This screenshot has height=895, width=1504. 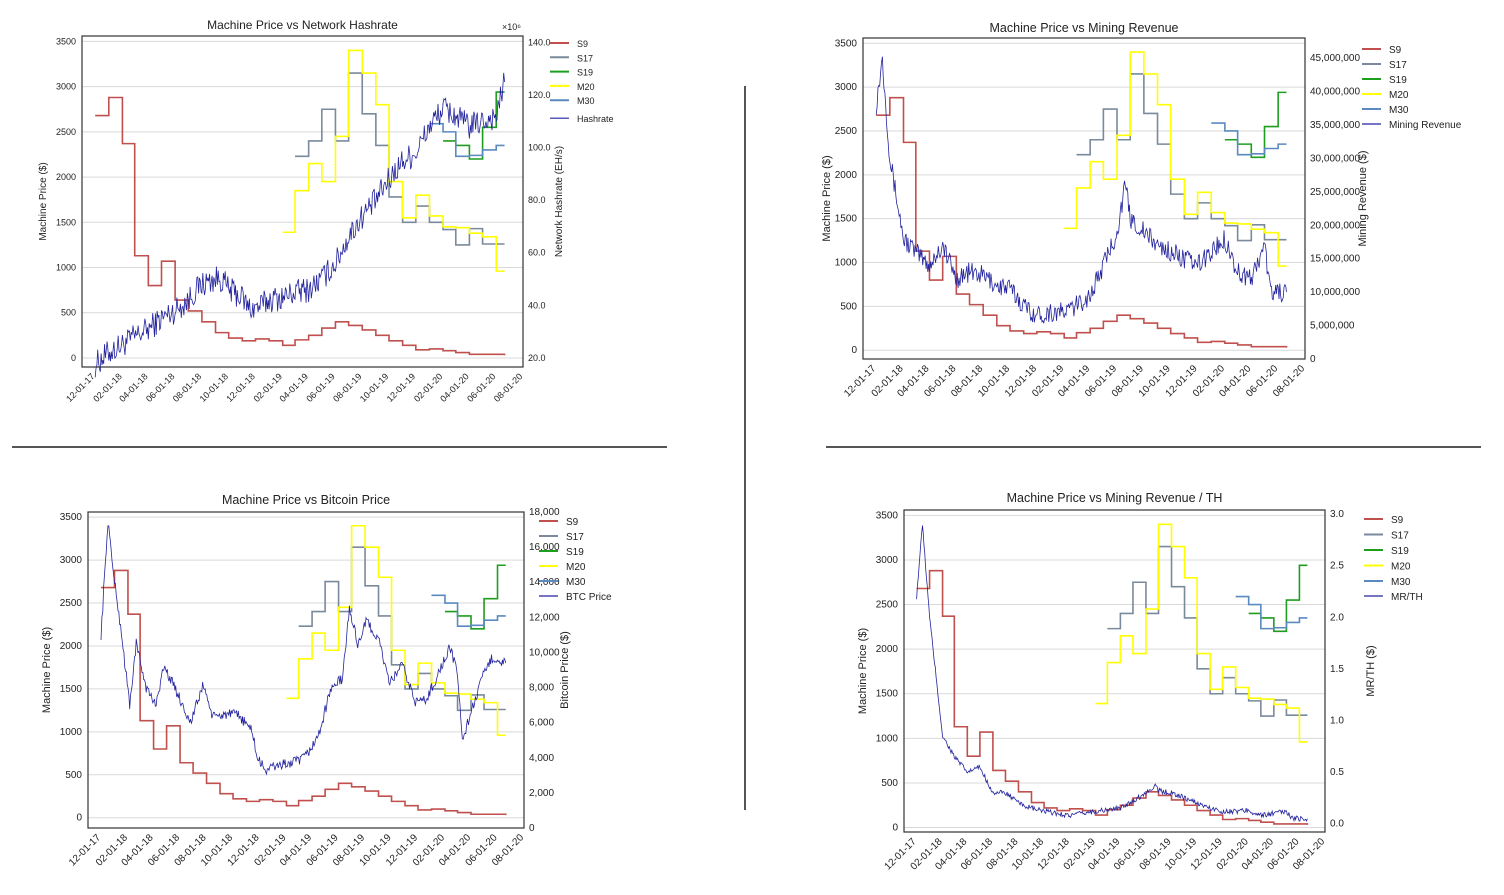 I want to click on y2-tick-label: 15,000,000, so click(x=1335, y=259).